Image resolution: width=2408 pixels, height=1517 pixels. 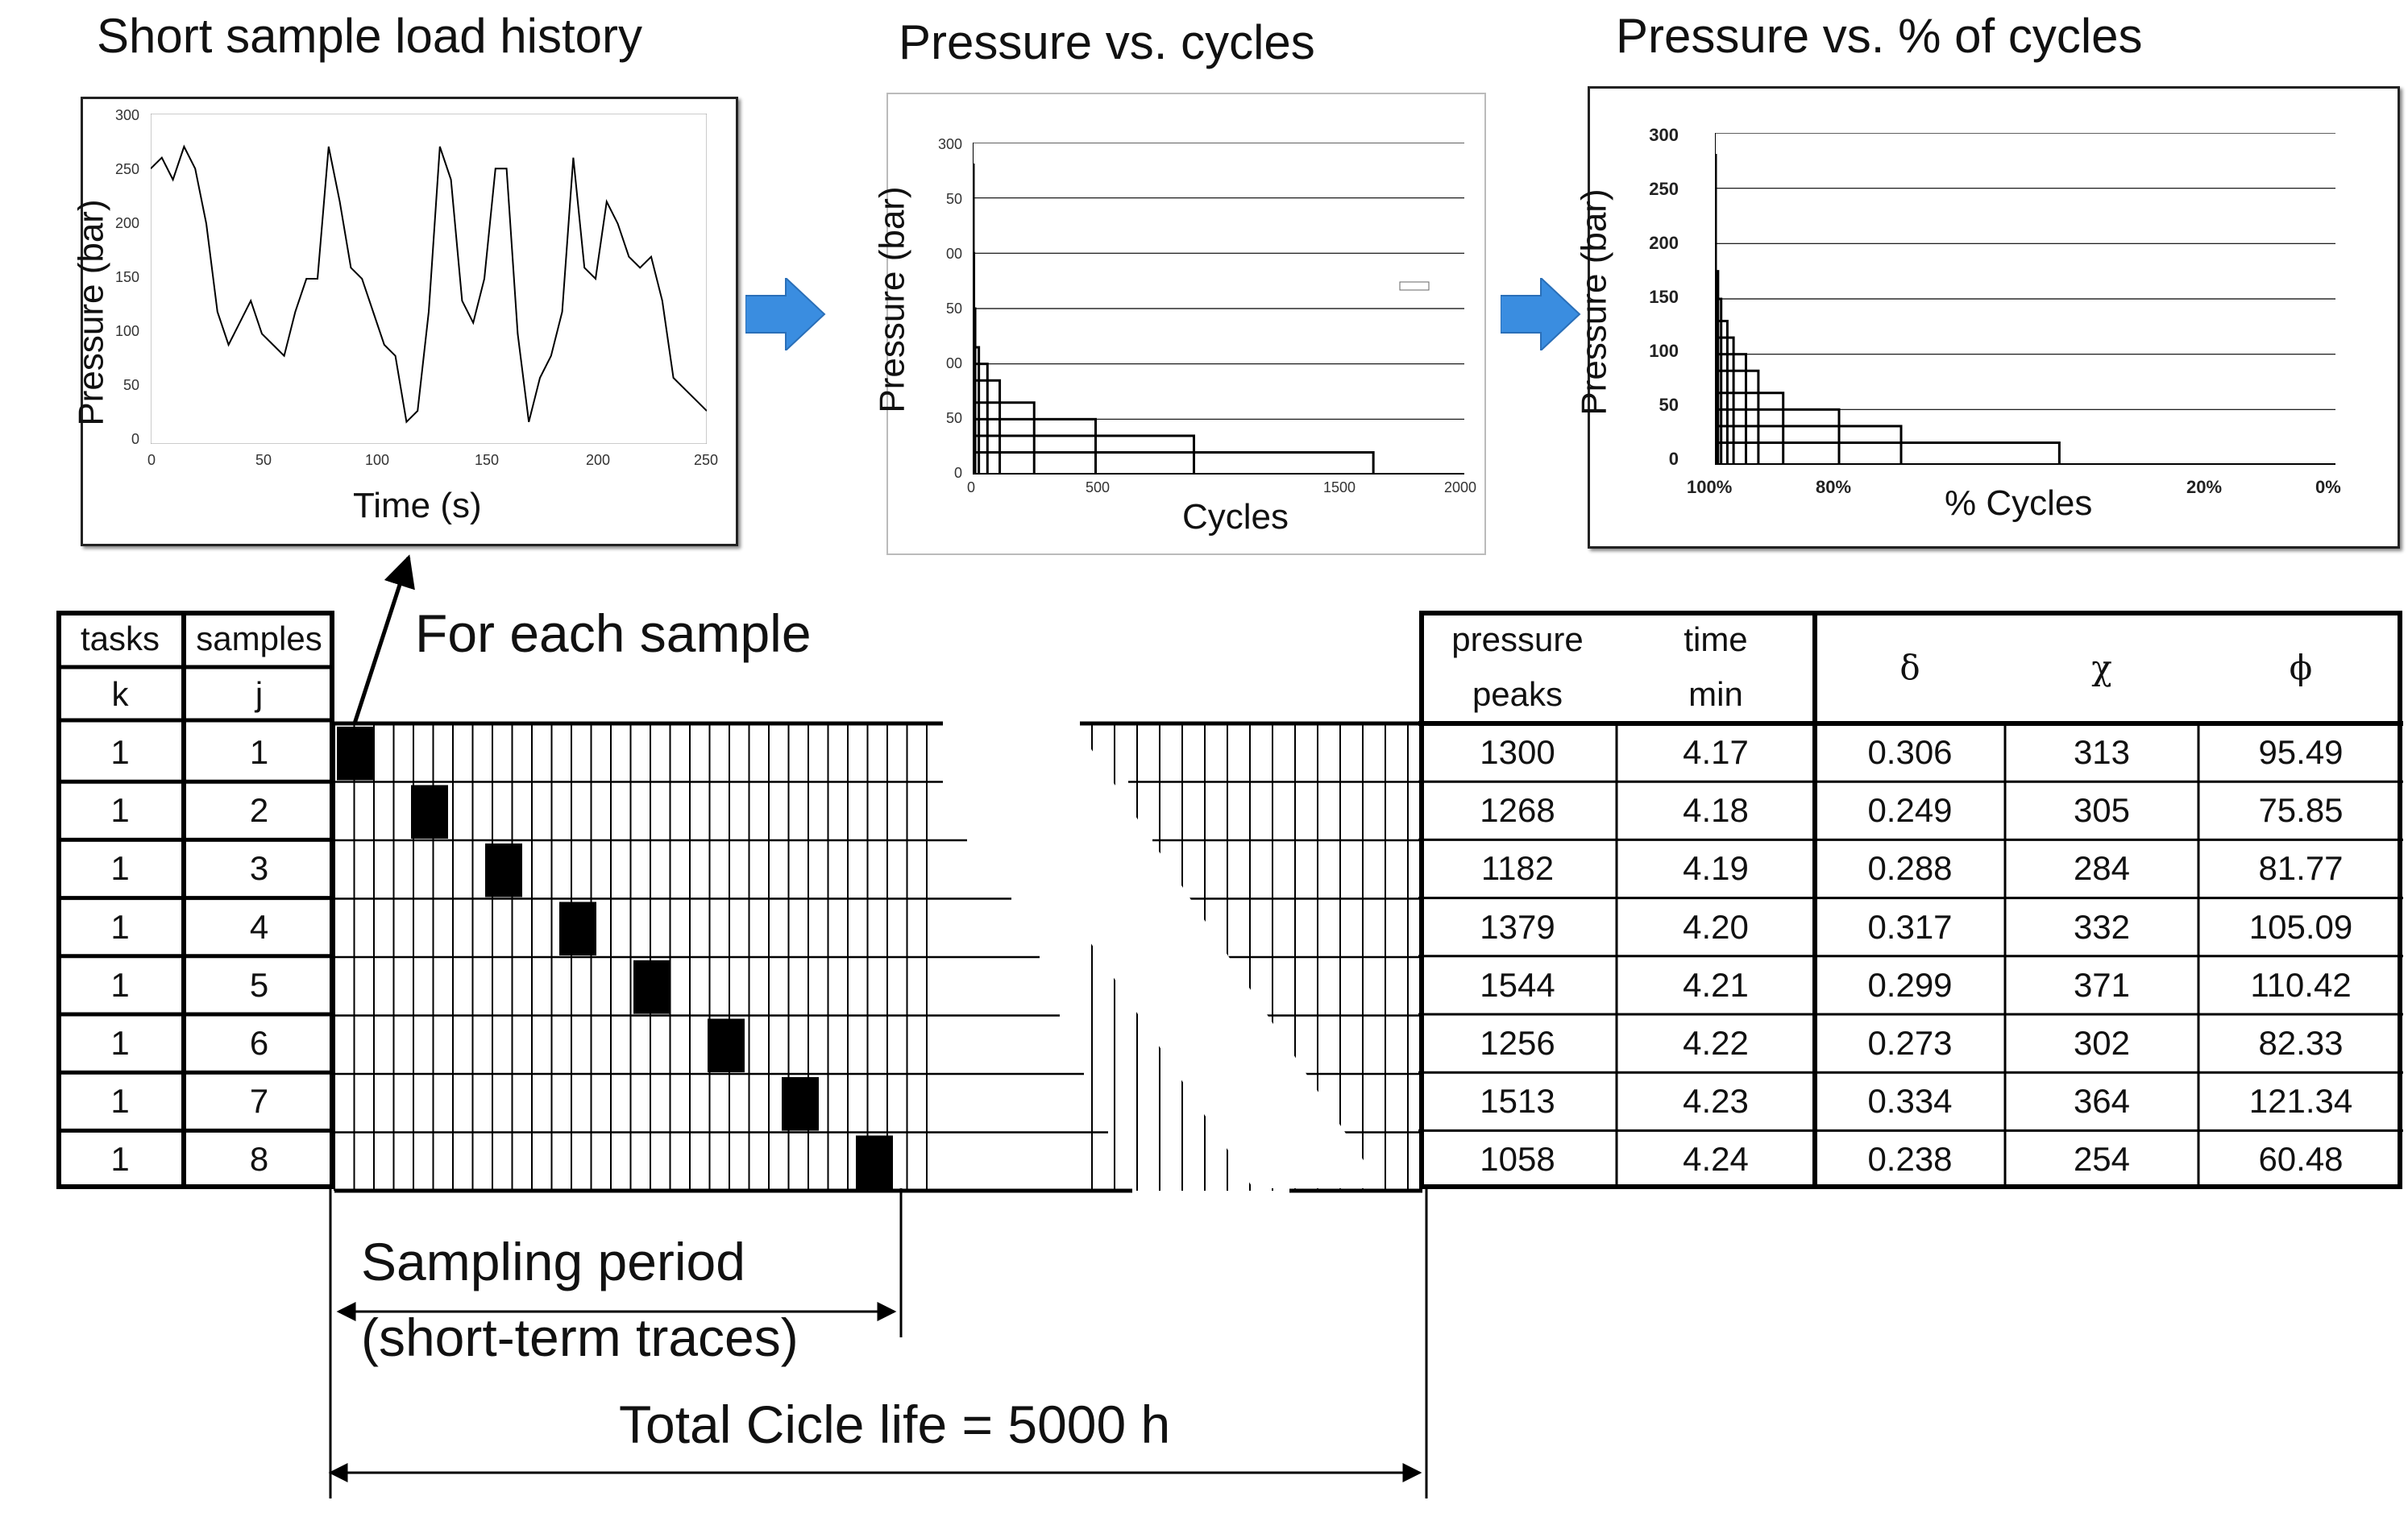 I want to click on total-life-label: Total Cicle life = 5000 h, so click(x=895, y=1424).